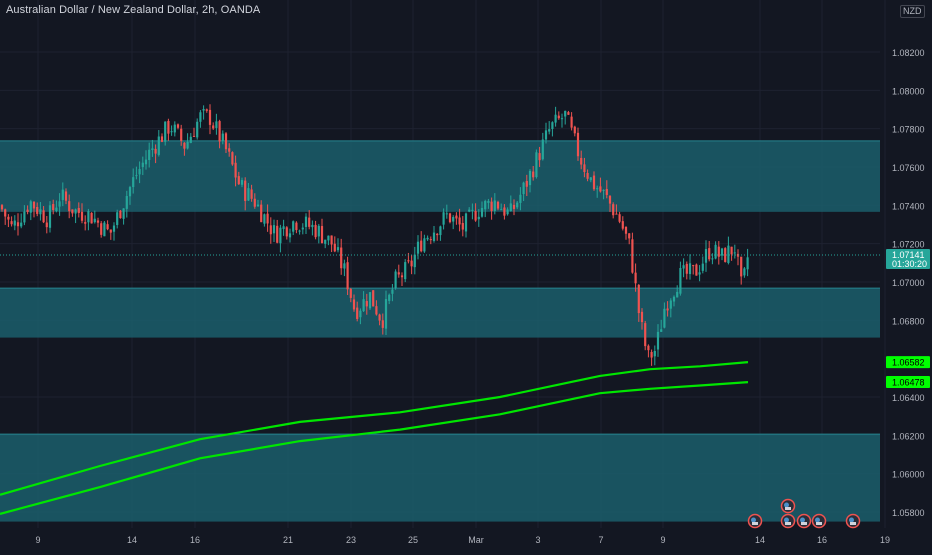  I want to click on x-tick-label: 25, so click(413, 540).